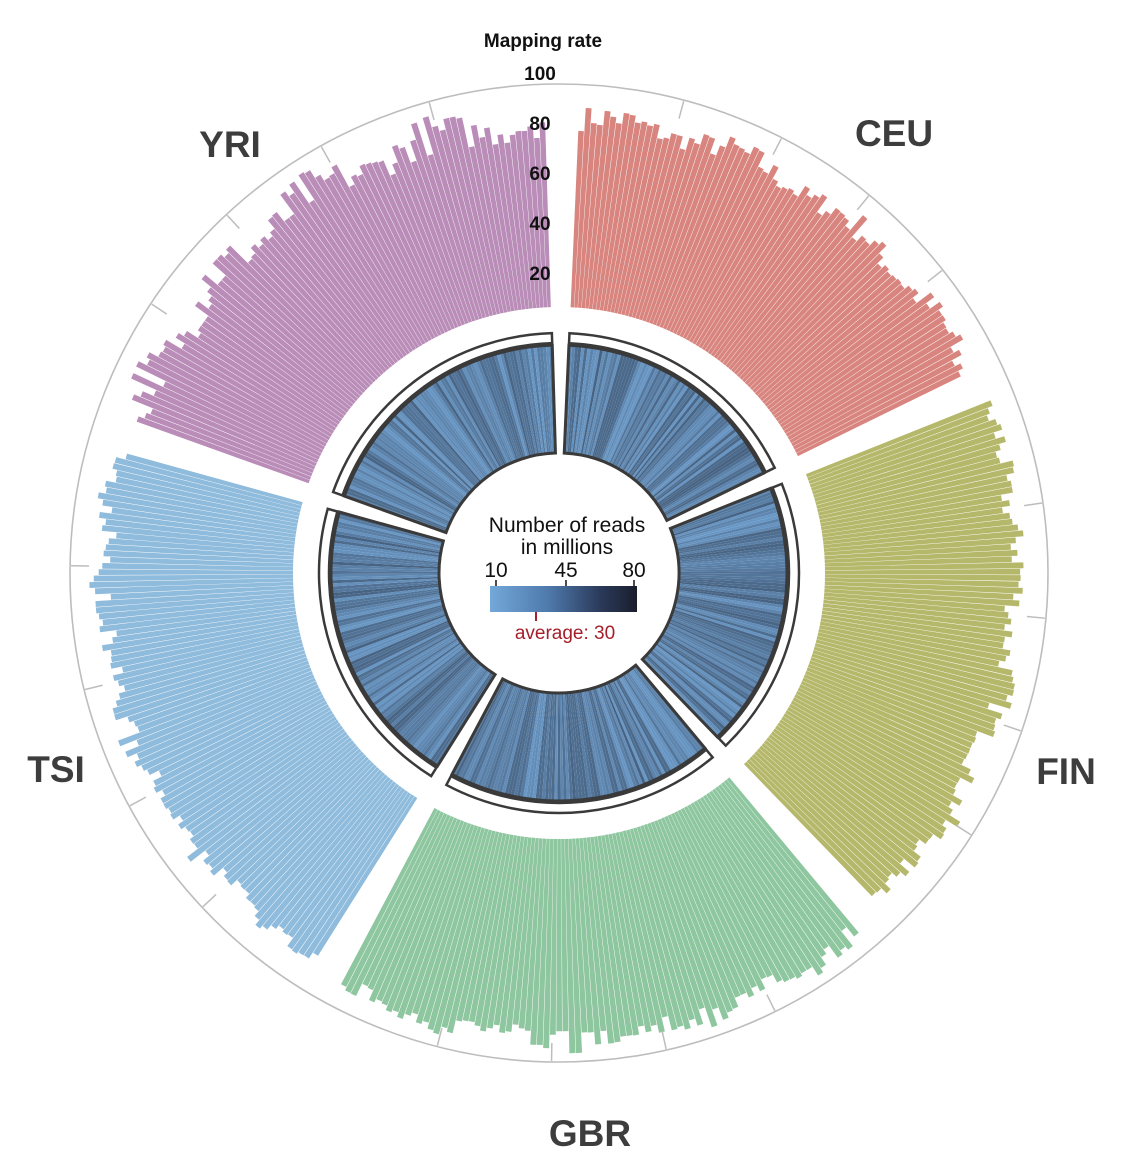  Describe the element at coordinates (540, 74) in the screenshot. I see `axis-tick-label: 100` at that location.